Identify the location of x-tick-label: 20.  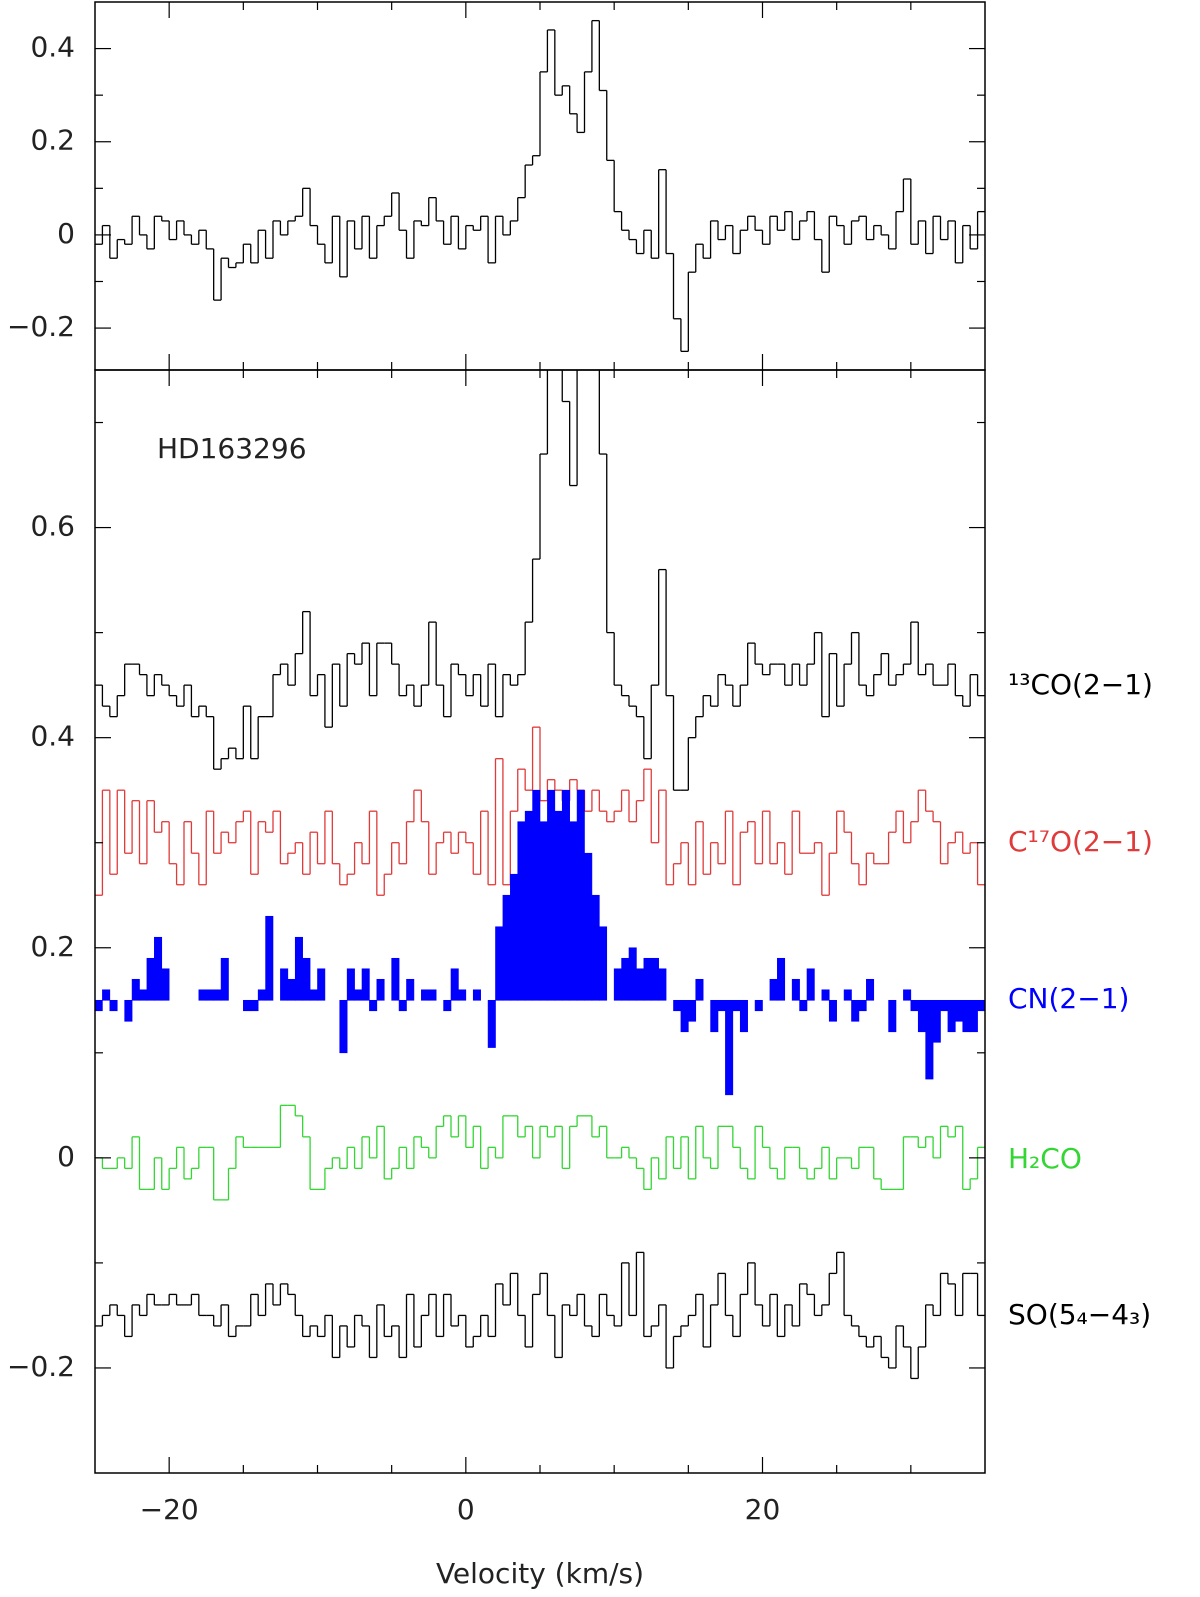
(763, 1509).